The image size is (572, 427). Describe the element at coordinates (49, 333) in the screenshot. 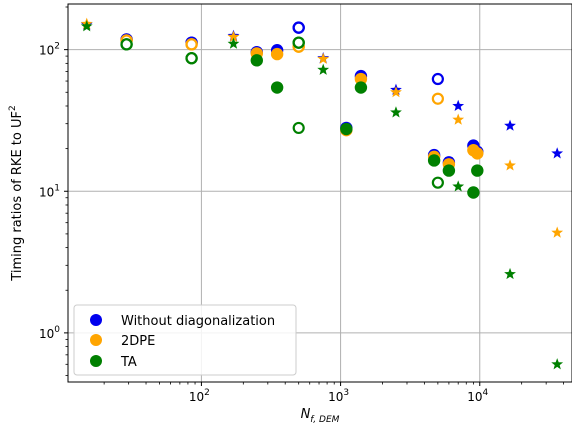

I see `y-tick-label: 10⁰` at that location.